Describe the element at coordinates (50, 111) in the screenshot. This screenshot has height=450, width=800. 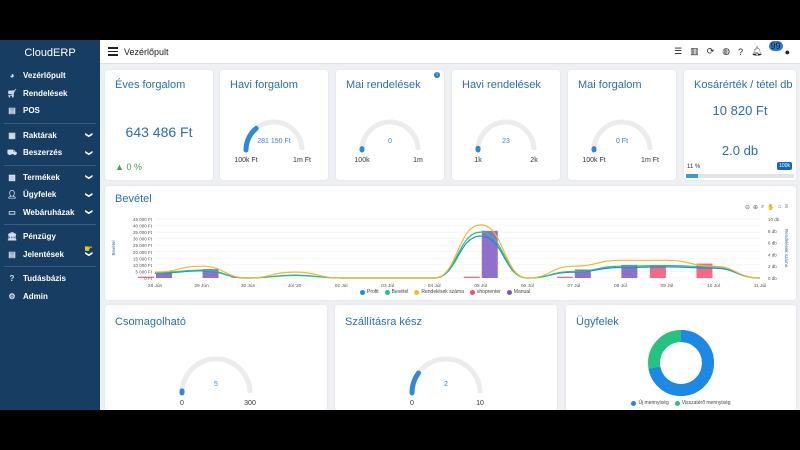
I see `sidebar-item-pos: ▤ POS` at that location.